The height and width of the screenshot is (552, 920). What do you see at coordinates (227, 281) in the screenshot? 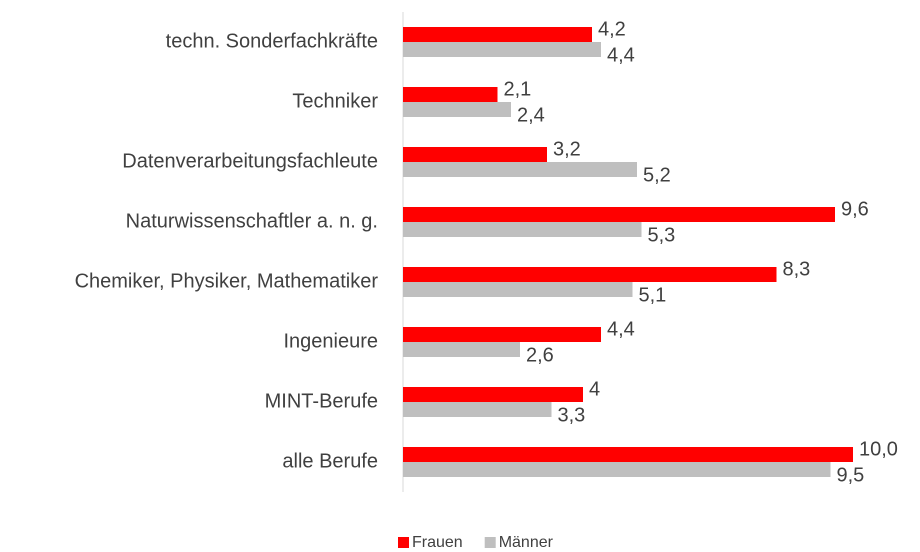
I see `category-label: Chemiker, Physiker, Mathematiker` at bounding box center [227, 281].